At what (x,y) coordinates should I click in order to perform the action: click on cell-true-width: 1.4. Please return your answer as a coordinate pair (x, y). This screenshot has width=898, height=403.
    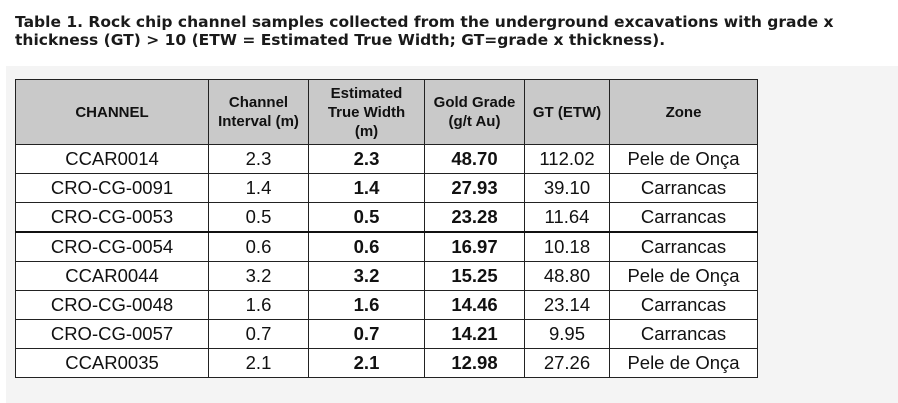
    Looking at the image, I should click on (366, 188).